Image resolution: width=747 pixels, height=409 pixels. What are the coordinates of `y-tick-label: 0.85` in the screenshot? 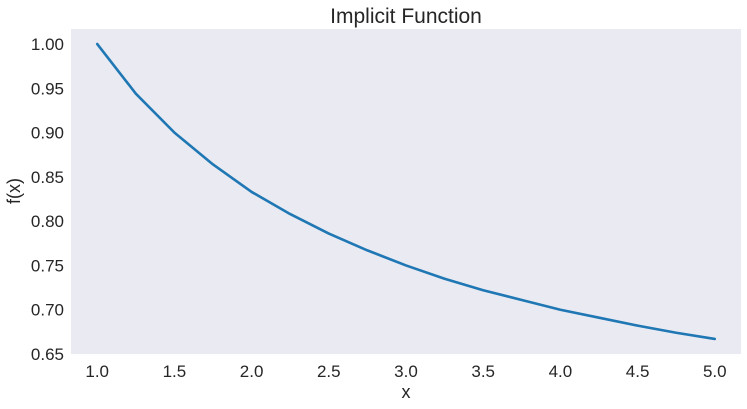 It's located at (47, 177).